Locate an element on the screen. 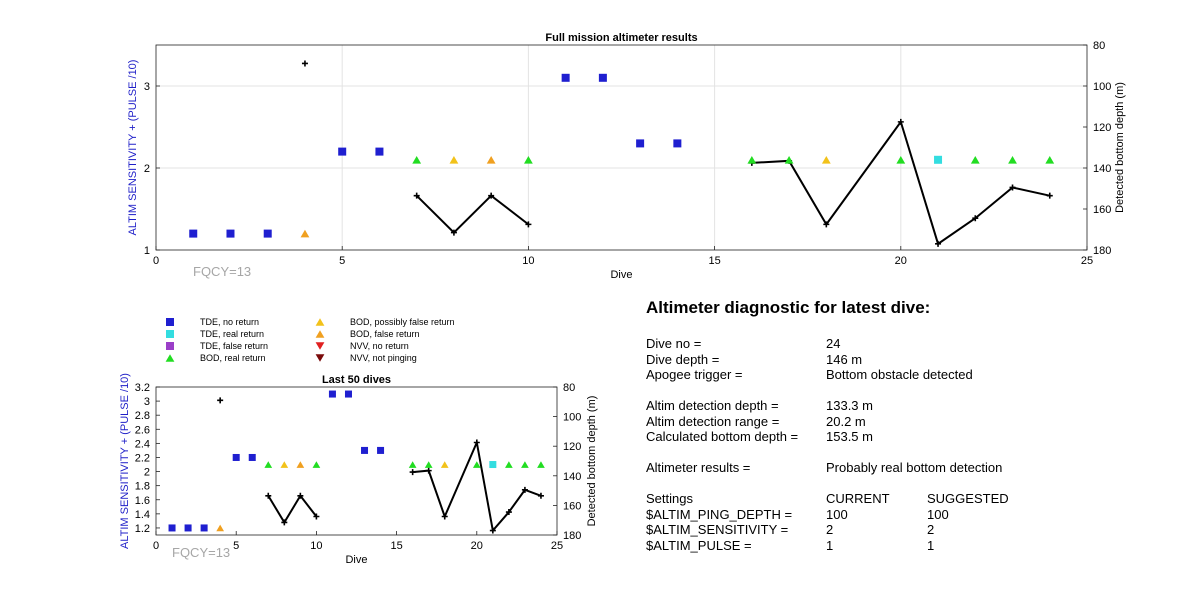 This screenshot has width=1200, height=601. pulse-suggested: 1 is located at coordinates (931, 545).